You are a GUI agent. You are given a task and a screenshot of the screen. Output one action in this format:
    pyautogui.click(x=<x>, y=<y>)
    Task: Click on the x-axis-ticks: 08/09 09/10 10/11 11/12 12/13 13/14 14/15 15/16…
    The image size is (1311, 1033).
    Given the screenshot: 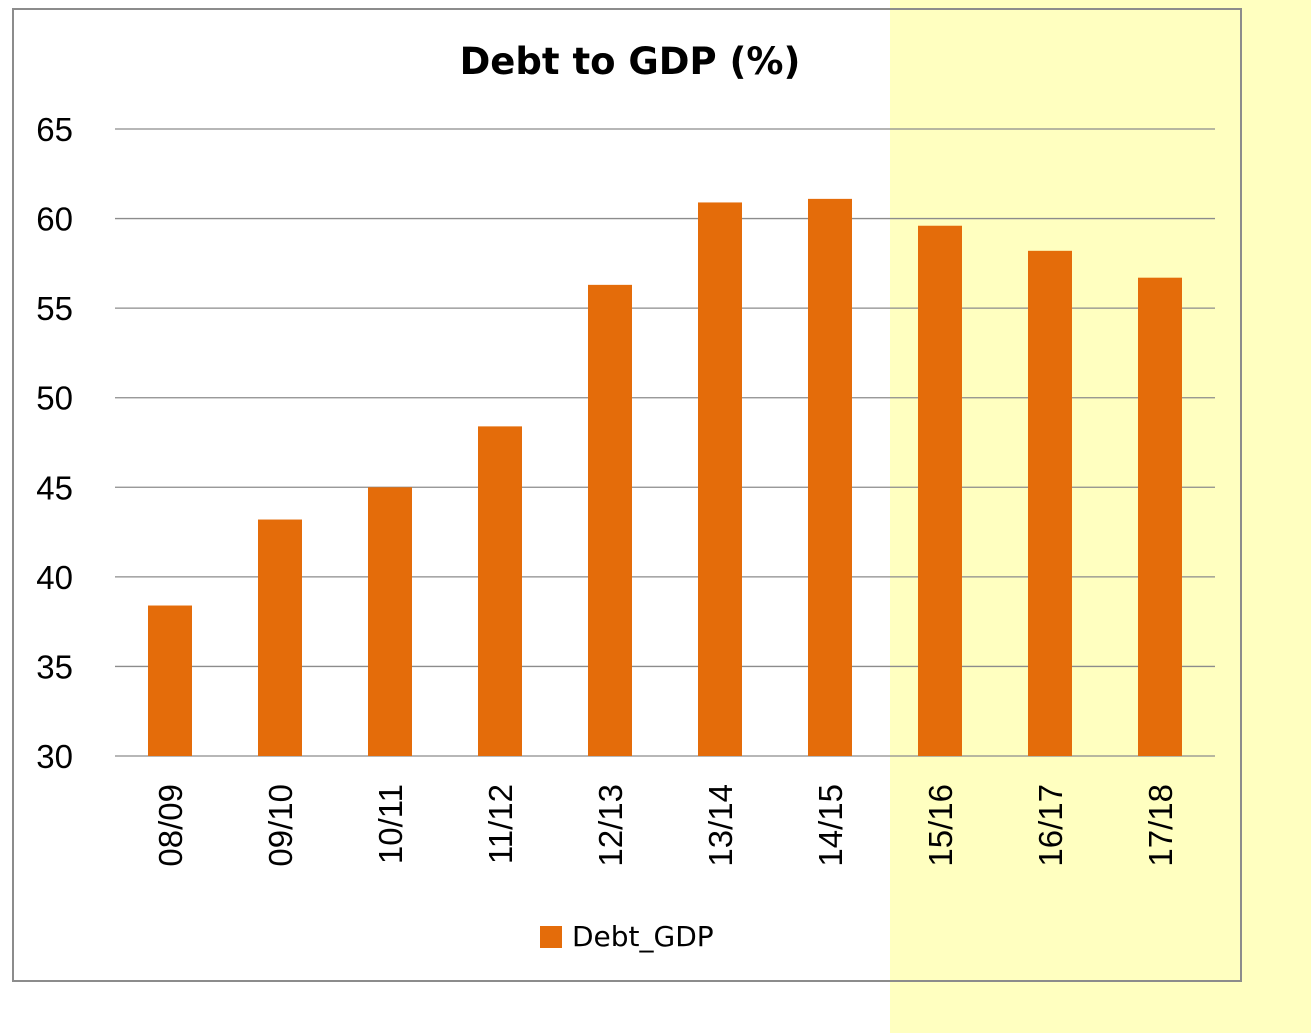 What is the action you would take?
    pyautogui.click(x=665, y=825)
    